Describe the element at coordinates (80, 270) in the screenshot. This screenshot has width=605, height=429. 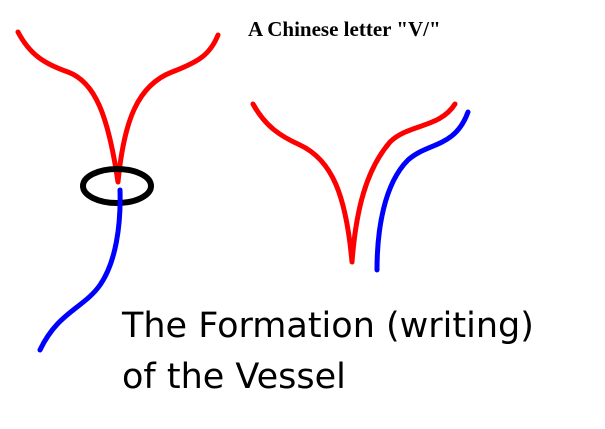
I see `left-blue-stroke` at that location.